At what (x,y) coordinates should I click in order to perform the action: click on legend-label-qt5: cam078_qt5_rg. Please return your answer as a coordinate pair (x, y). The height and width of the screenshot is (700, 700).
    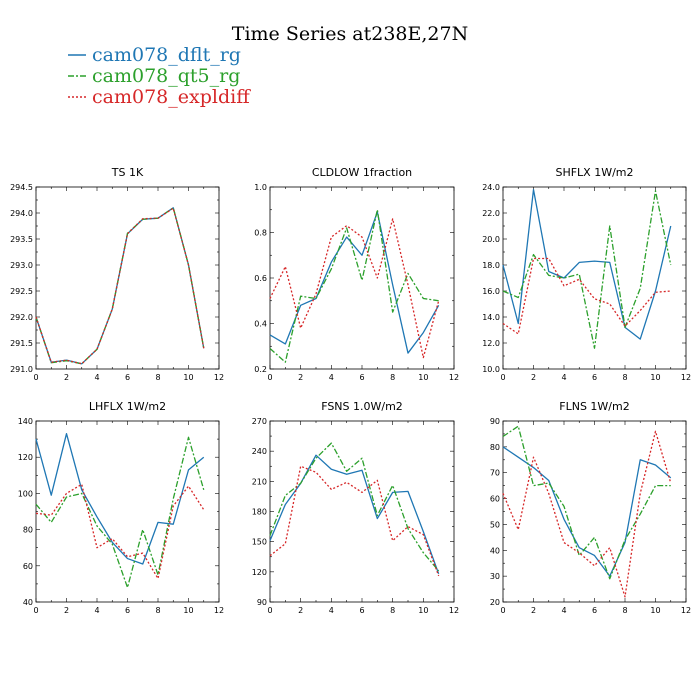
    Looking at the image, I should click on (166, 76).